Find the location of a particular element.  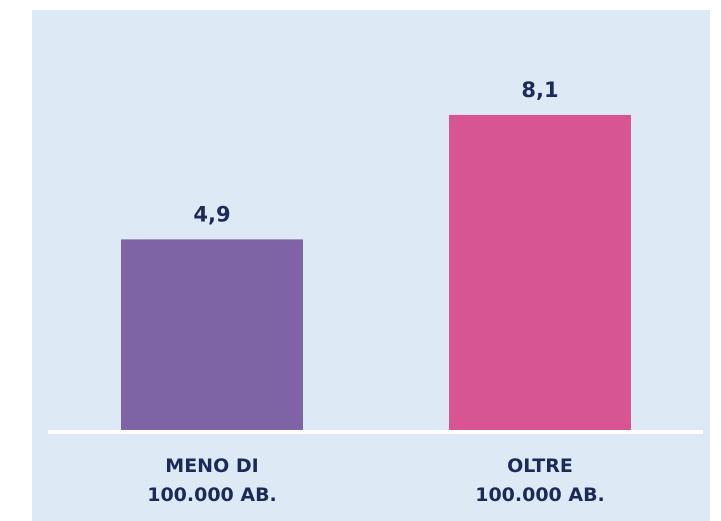

bar is located at coordinates (212, 334).